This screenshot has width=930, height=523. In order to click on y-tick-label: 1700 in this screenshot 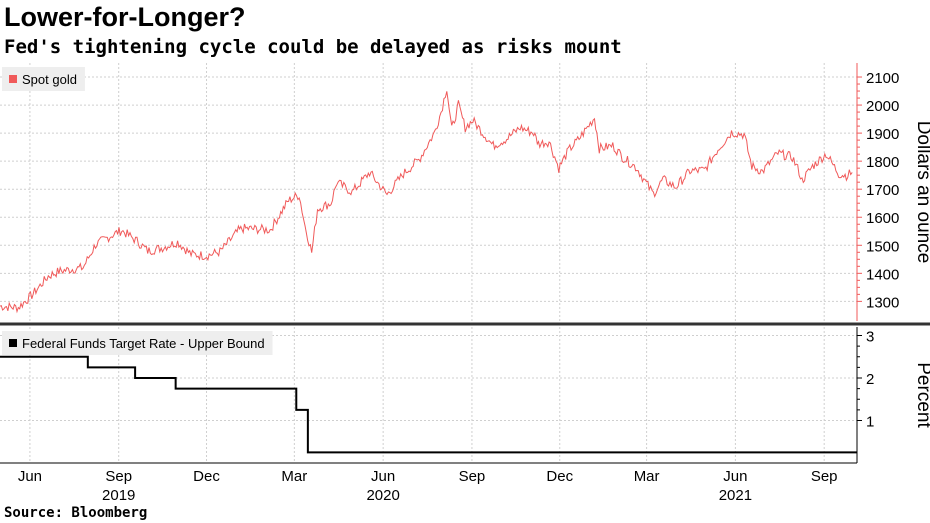, I will do `click(882, 190)`.